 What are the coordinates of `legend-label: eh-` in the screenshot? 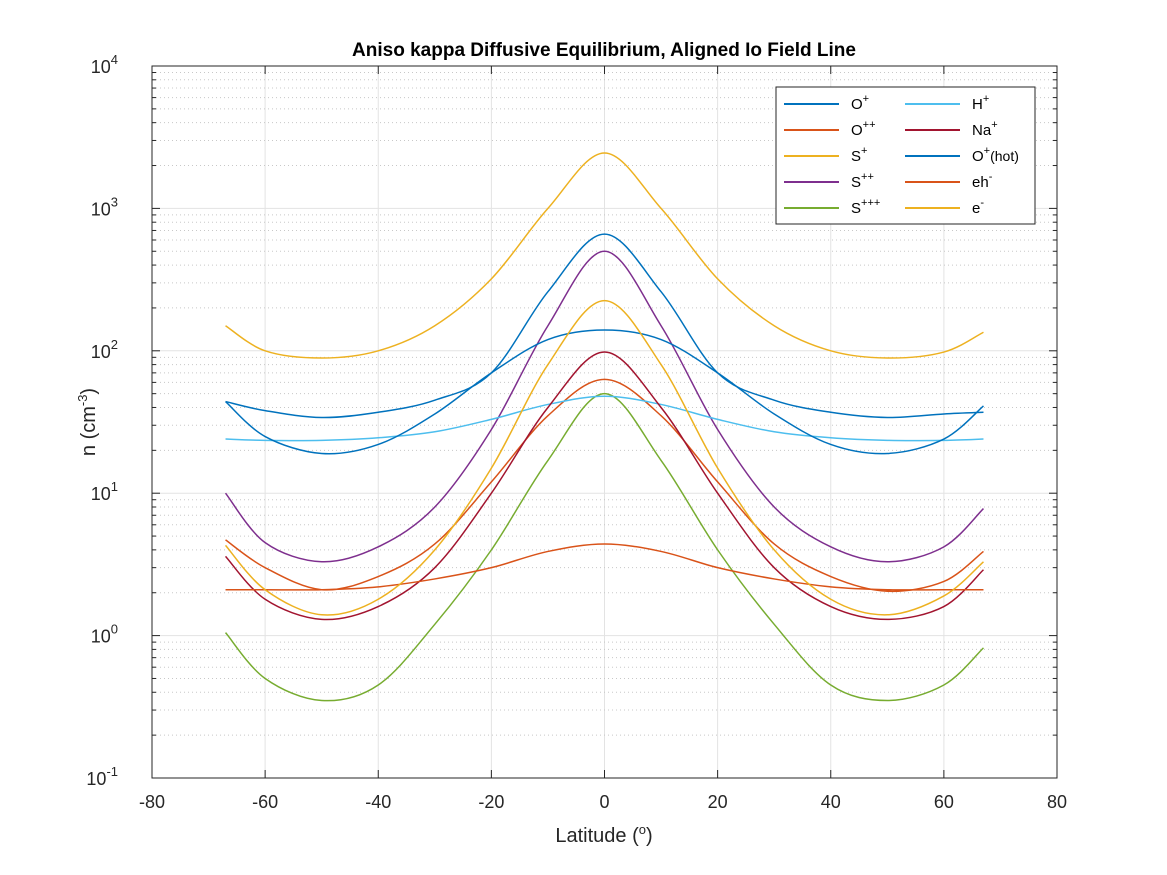 It's located at (982, 181).